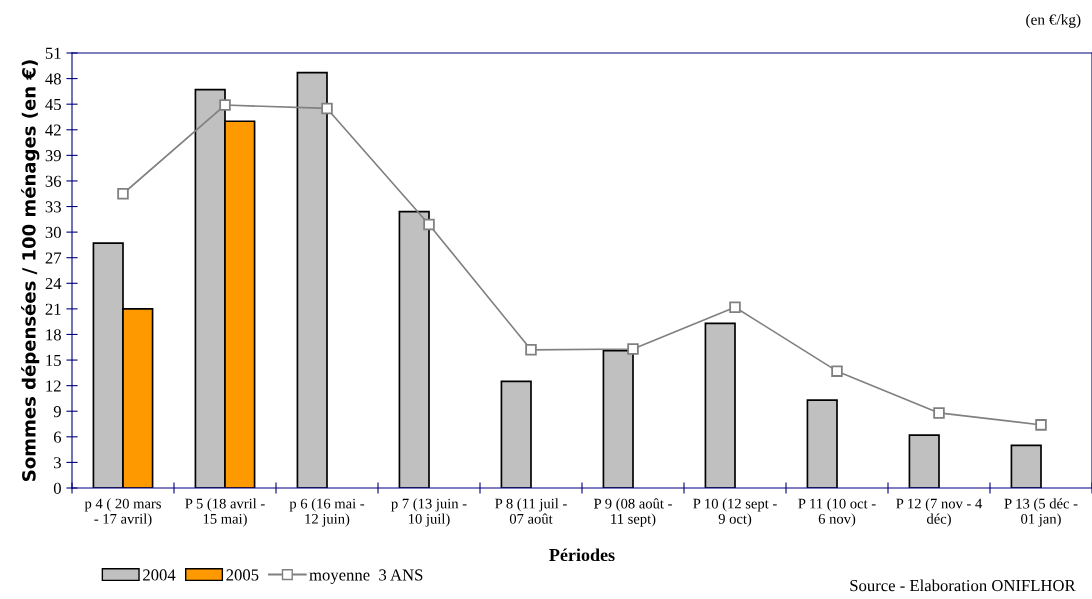 This screenshot has height=599, width=1092. What do you see at coordinates (53, 104) in the screenshot?
I see `y-tick-label: 45` at bounding box center [53, 104].